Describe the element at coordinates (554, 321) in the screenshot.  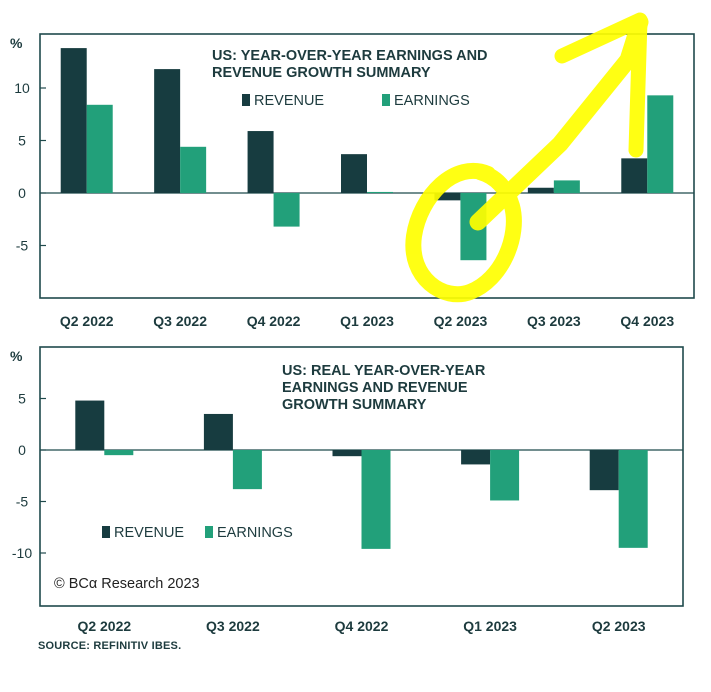
I see `x-category-label: Q3 2023` at that location.